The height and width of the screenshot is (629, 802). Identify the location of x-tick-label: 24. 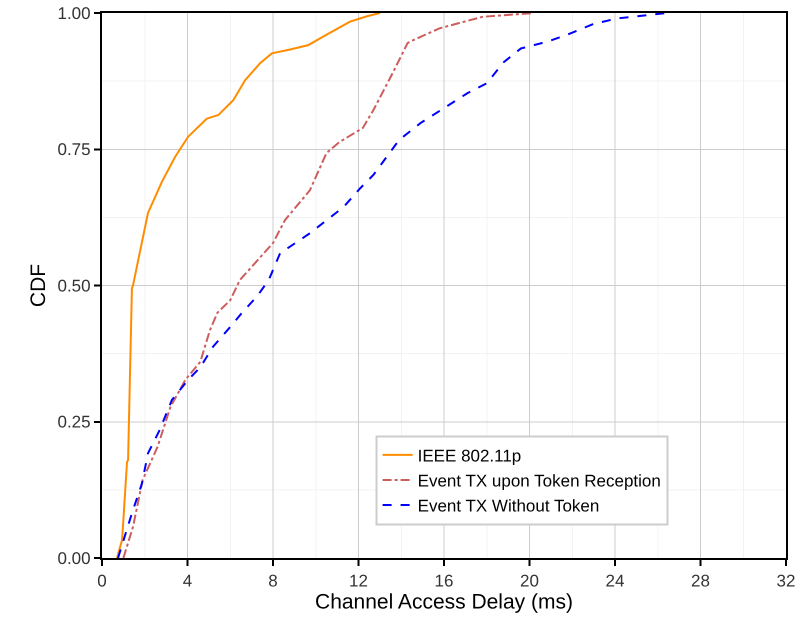
(615, 580).